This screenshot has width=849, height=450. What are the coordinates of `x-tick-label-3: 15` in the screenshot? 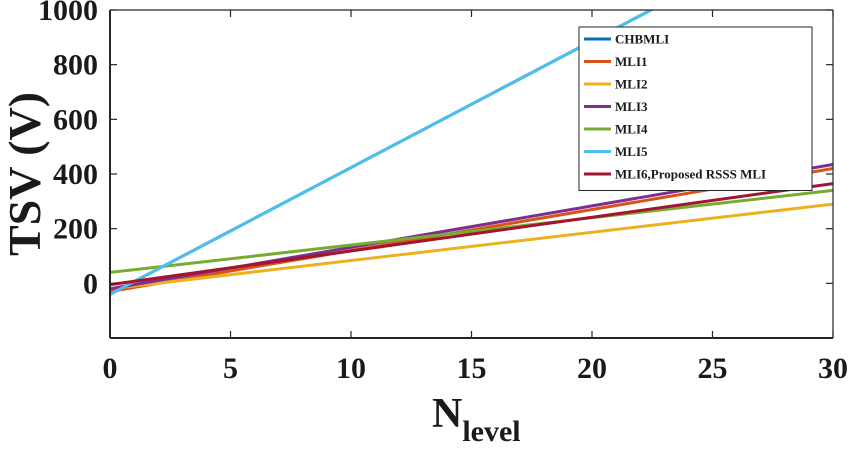 It's located at (472, 368).